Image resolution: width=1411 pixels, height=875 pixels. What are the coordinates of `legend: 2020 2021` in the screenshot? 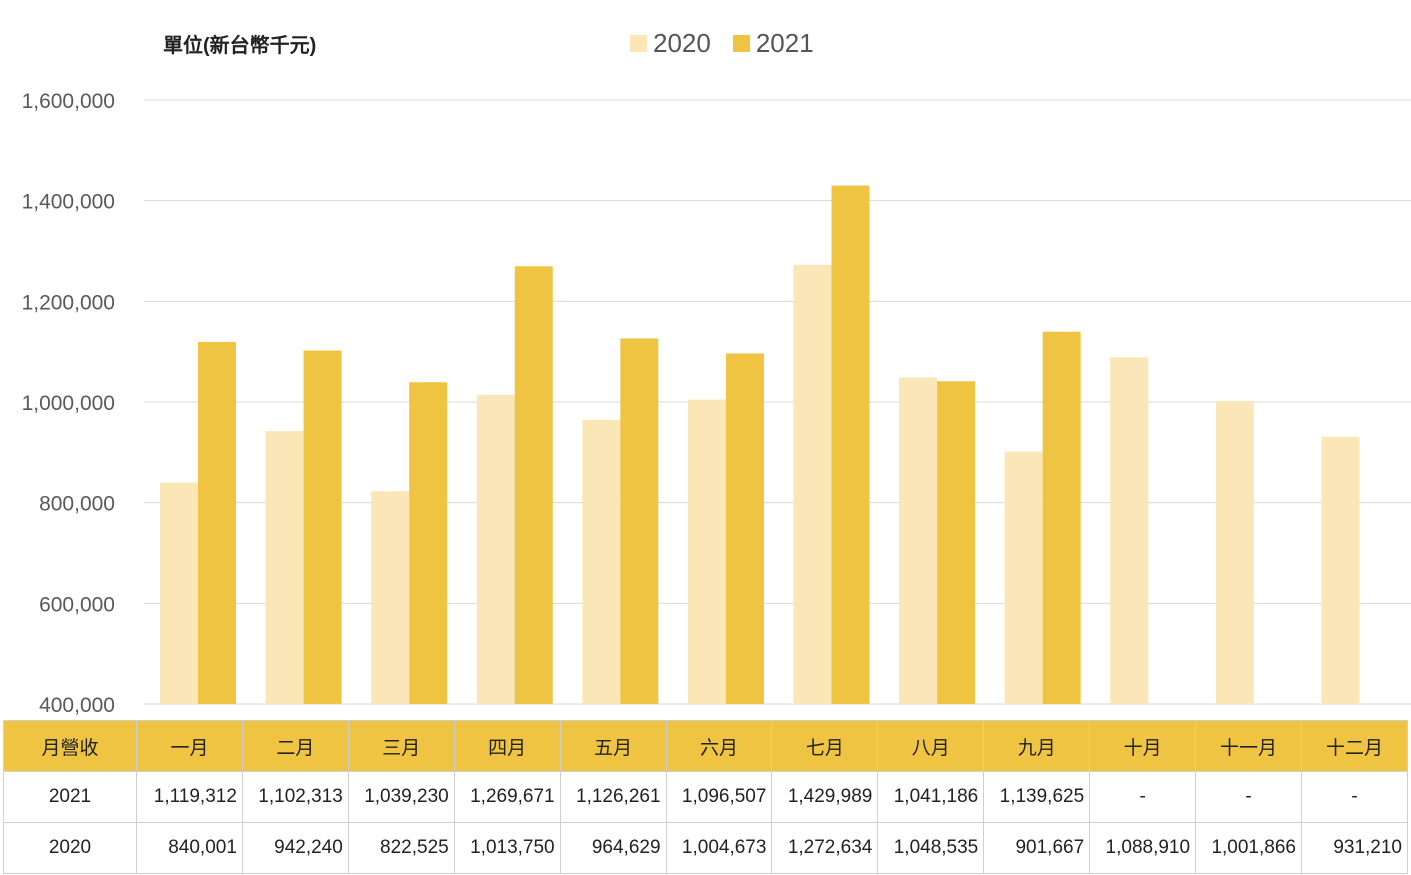 It's located at (733, 43).